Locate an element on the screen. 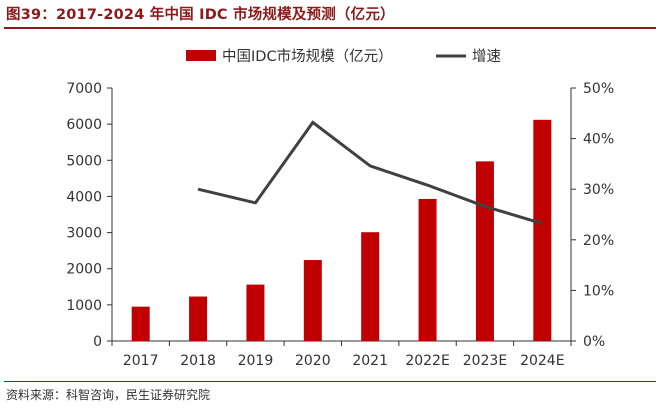 The width and height of the screenshot is (661, 412). right-tick-label: 10% is located at coordinates (598, 291).